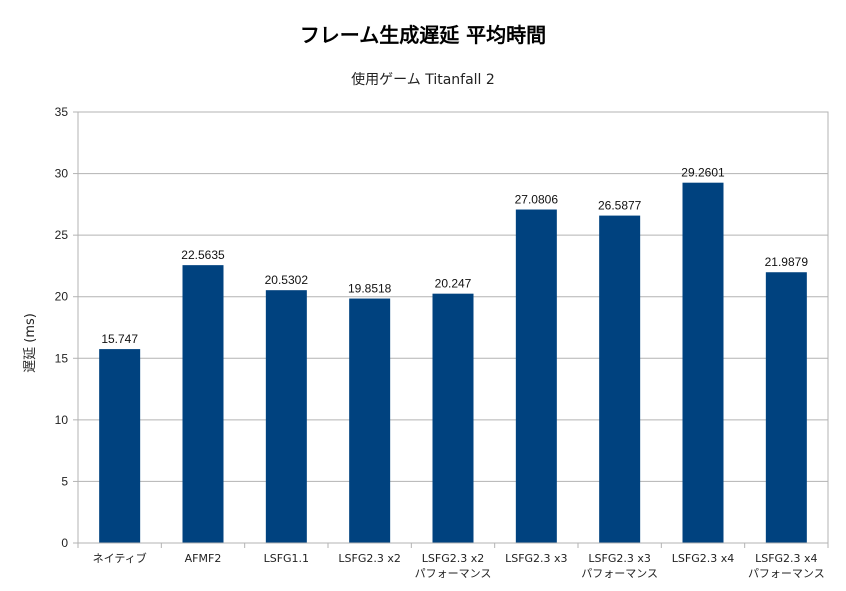 The width and height of the screenshot is (846, 591). I want to click on y-tick-label: 5, so click(64, 481).